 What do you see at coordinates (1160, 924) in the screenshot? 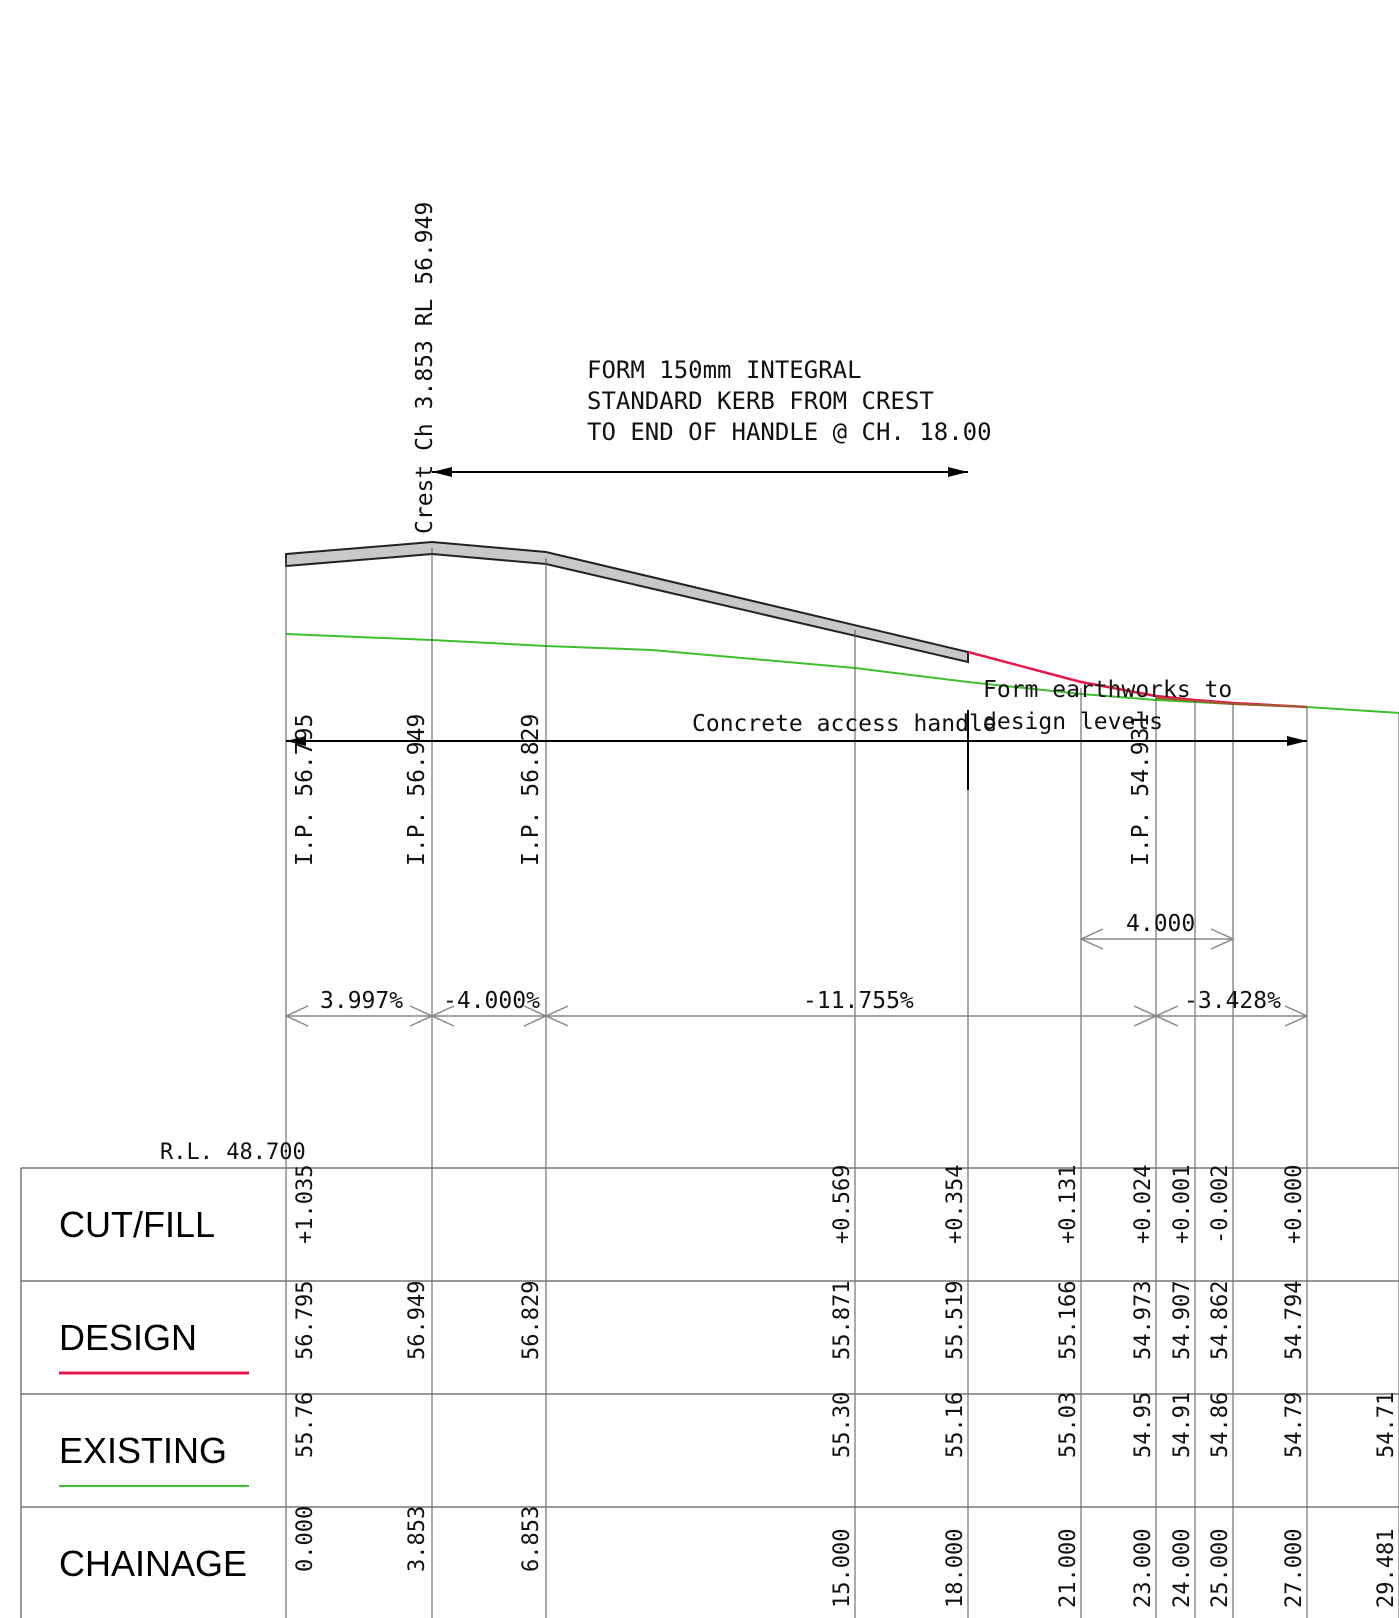
I see `dimension-4000-label: 4.000` at bounding box center [1160, 924].